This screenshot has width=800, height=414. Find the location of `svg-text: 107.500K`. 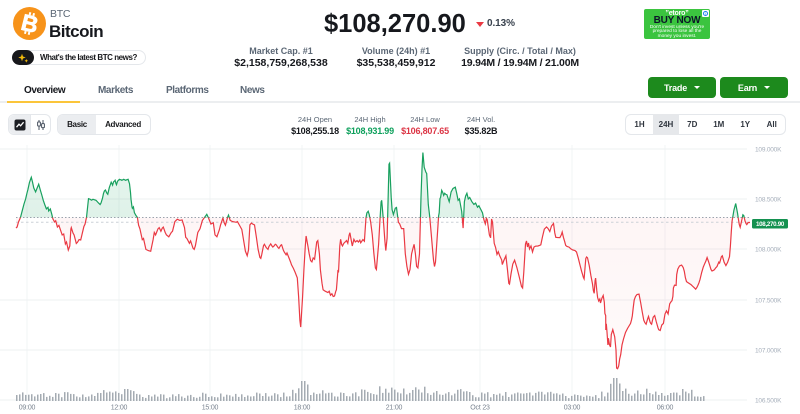

svg-text: 107.500K is located at coordinates (768, 301).